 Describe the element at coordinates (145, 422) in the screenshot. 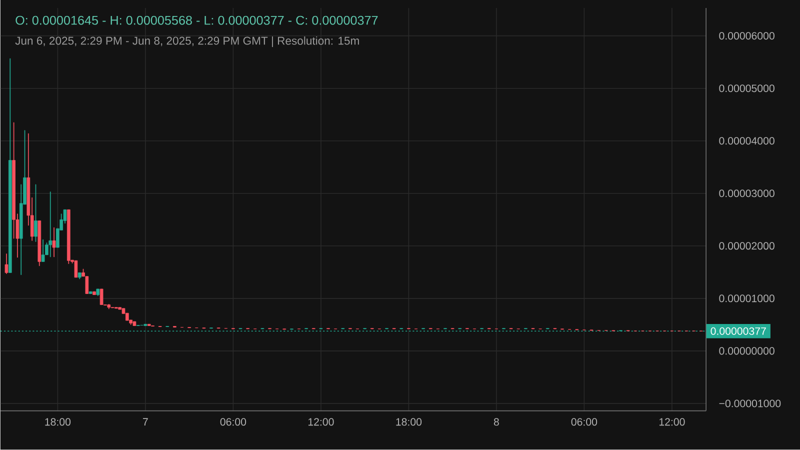

I see `x-tick-label: 7` at that location.